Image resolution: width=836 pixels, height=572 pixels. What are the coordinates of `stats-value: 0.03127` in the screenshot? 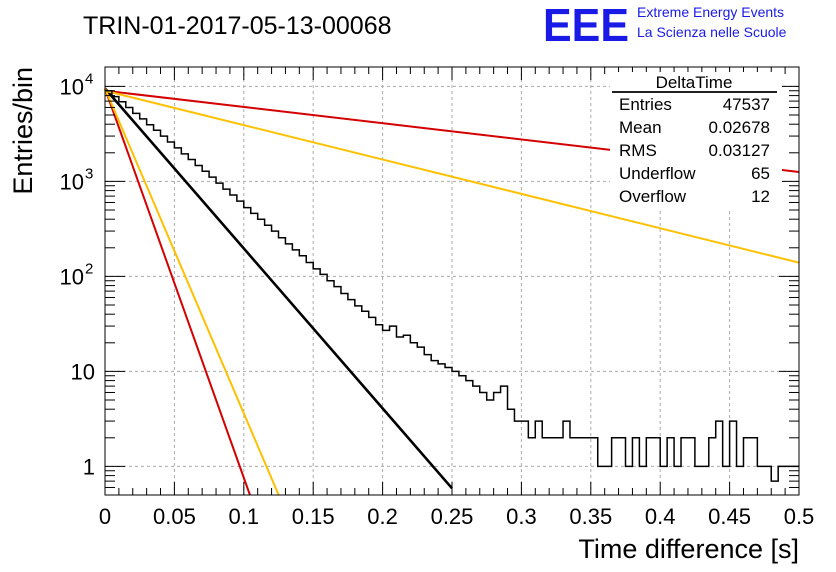 It's located at (739, 150).